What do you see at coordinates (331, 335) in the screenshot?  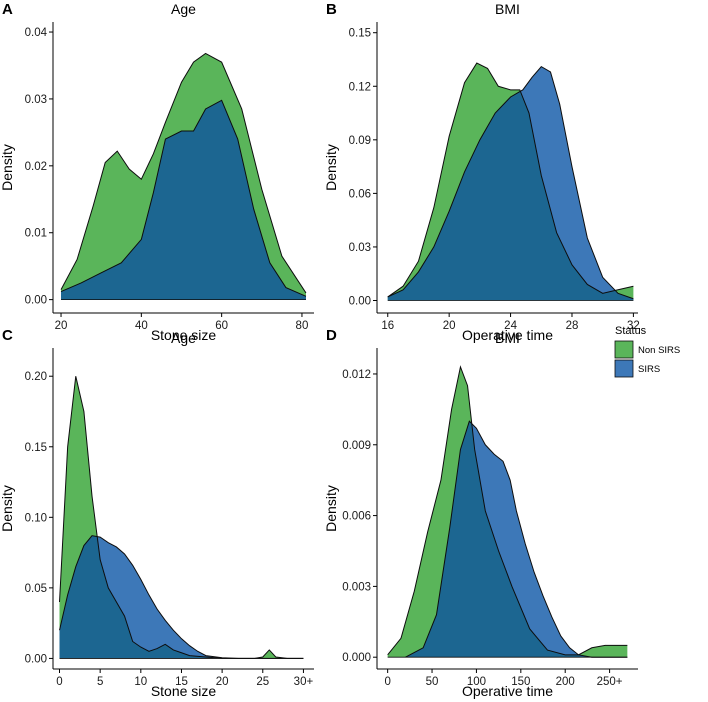 I see `panel-d-letter: D` at bounding box center [331, 335].